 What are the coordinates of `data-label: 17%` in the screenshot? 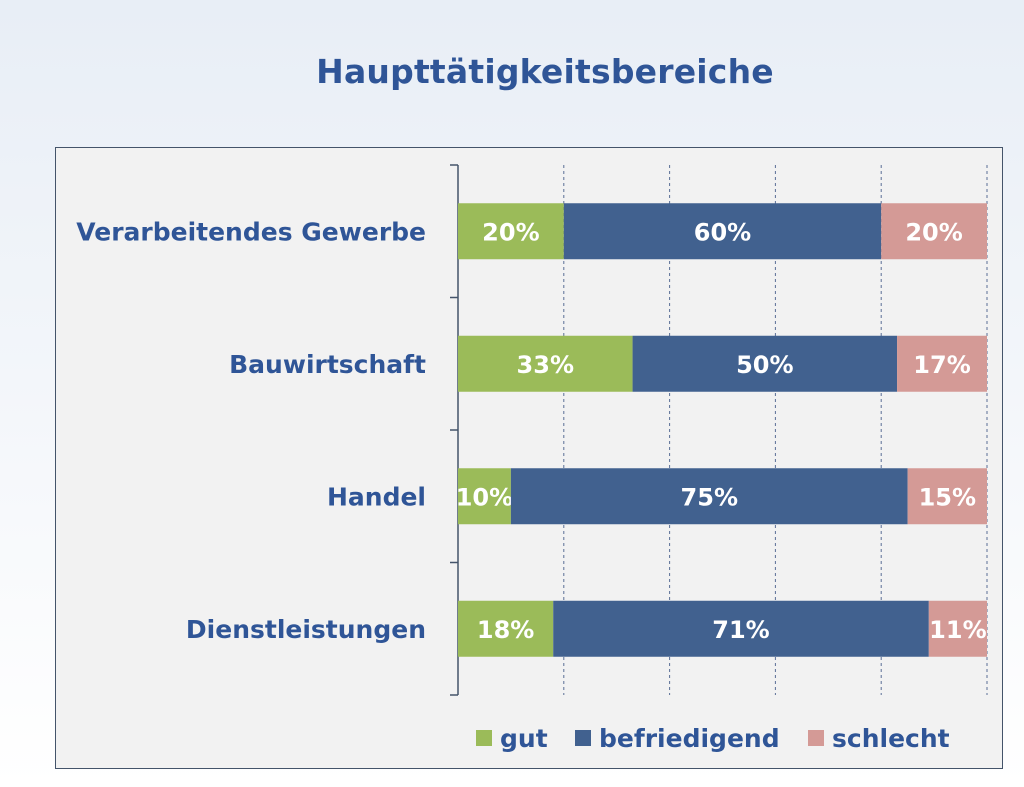 It's located at (941, 365).